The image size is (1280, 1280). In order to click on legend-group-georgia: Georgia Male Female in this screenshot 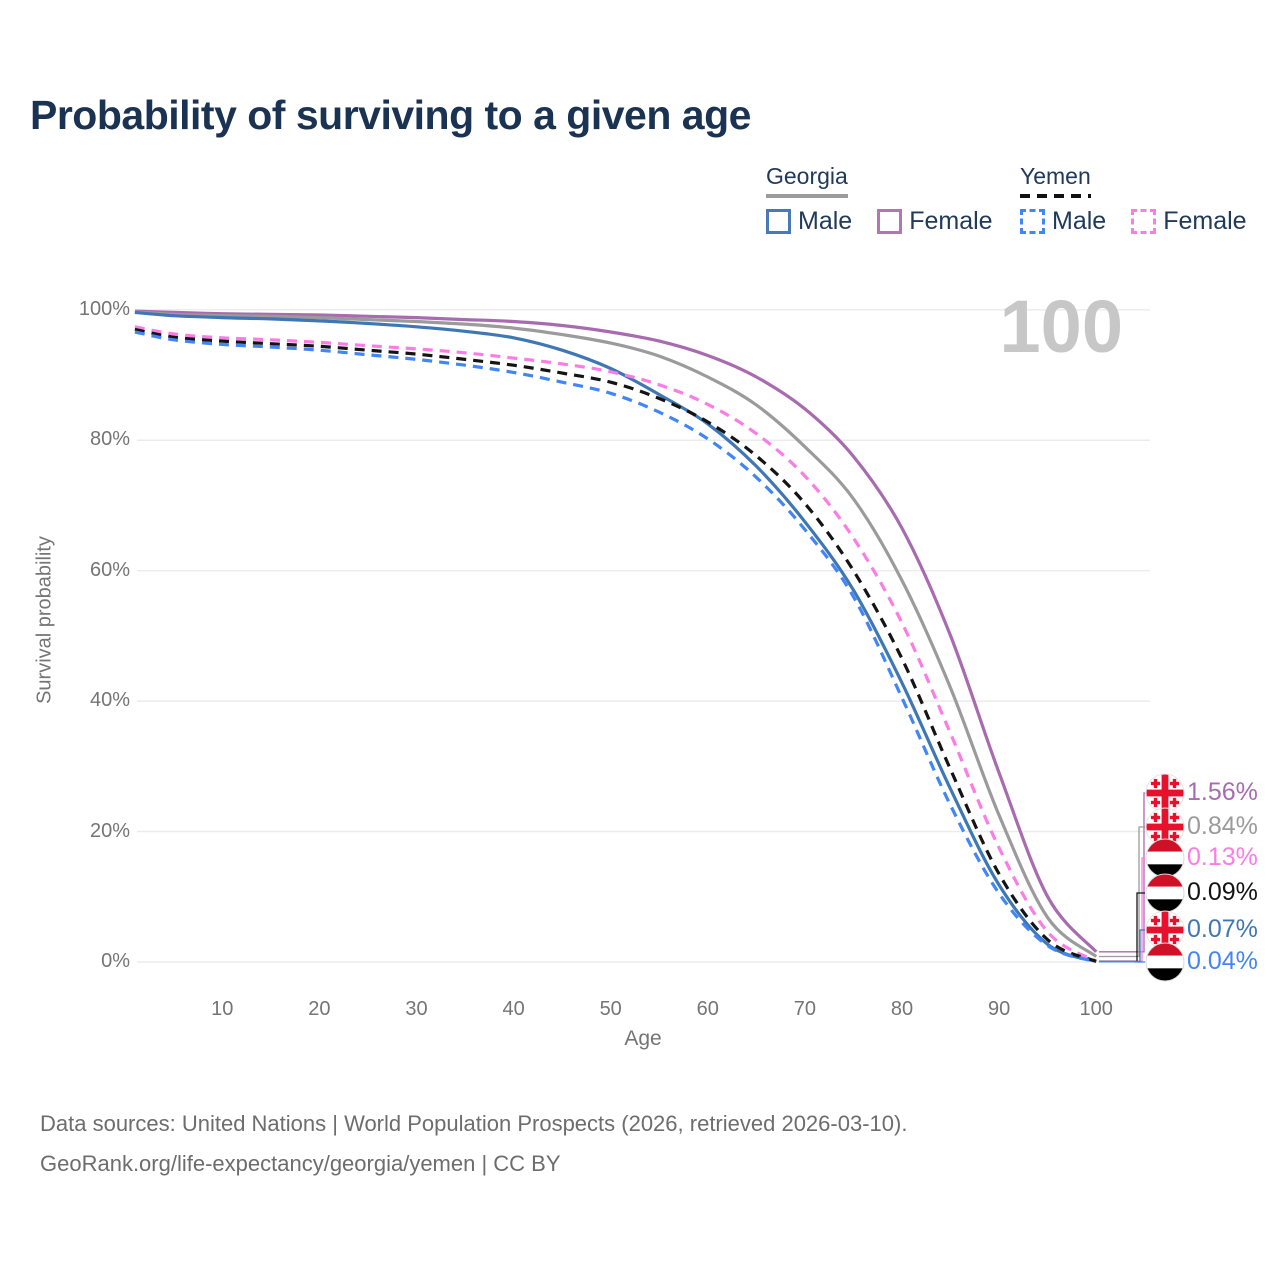, I will do `click(892, 199)`.